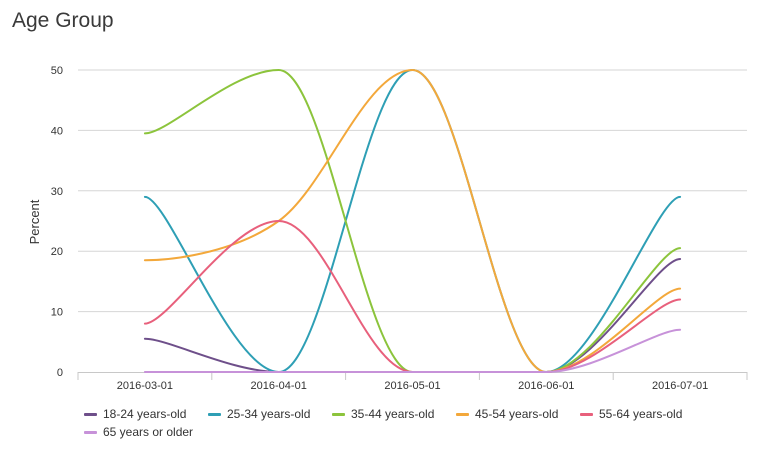 Image resolution: width=759 pixels, height=454 pixels. What do you see at coordinates (34, 221) in the screenshot?
I see `y-axis-title: Percent` at bounding box center [34, 221].